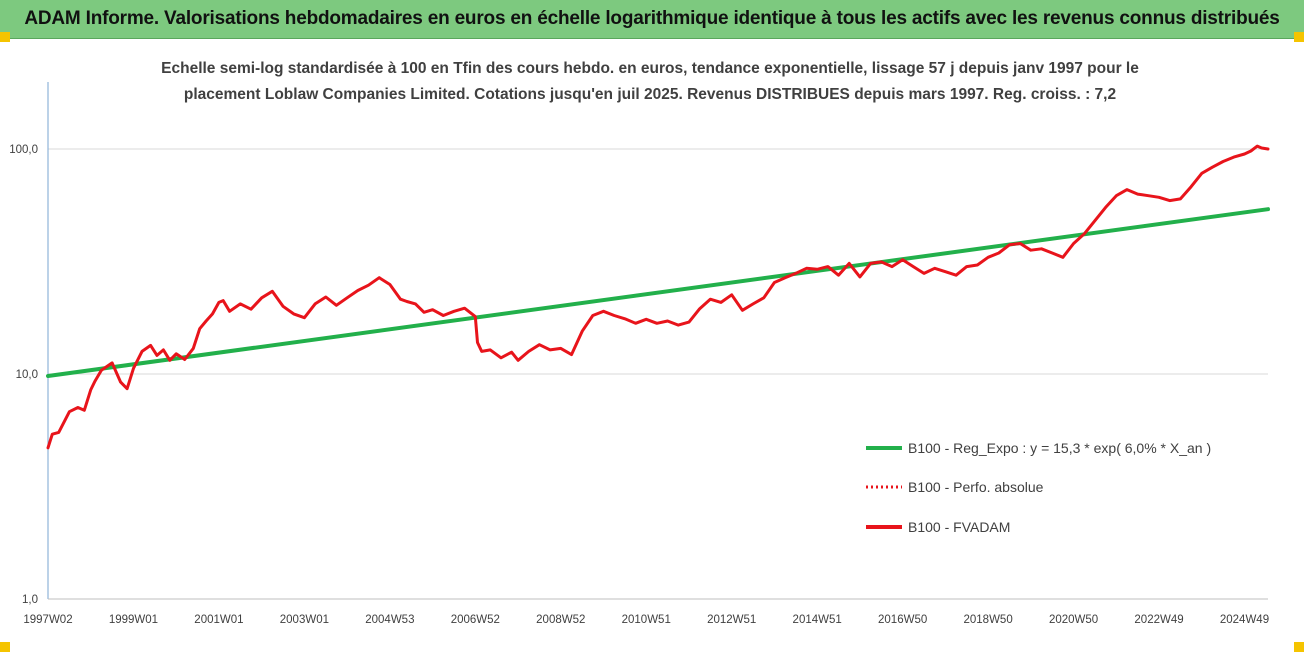 The image size is (1304, 652). I want to click on x-tick-label: 2024W49, so click(1244, 620).